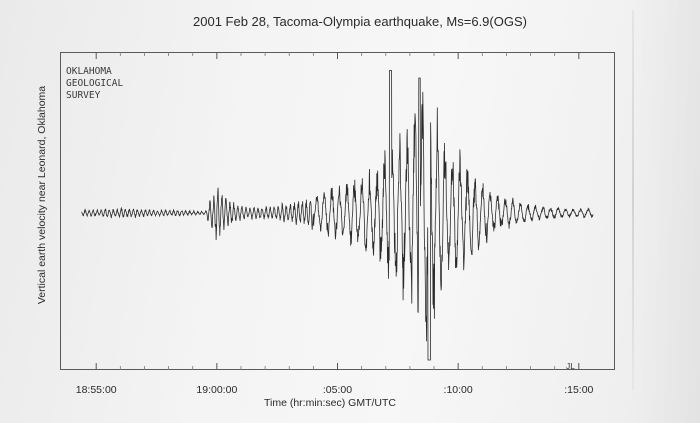  I want to click on x-tick-label: :15:00, so click(579, 390).